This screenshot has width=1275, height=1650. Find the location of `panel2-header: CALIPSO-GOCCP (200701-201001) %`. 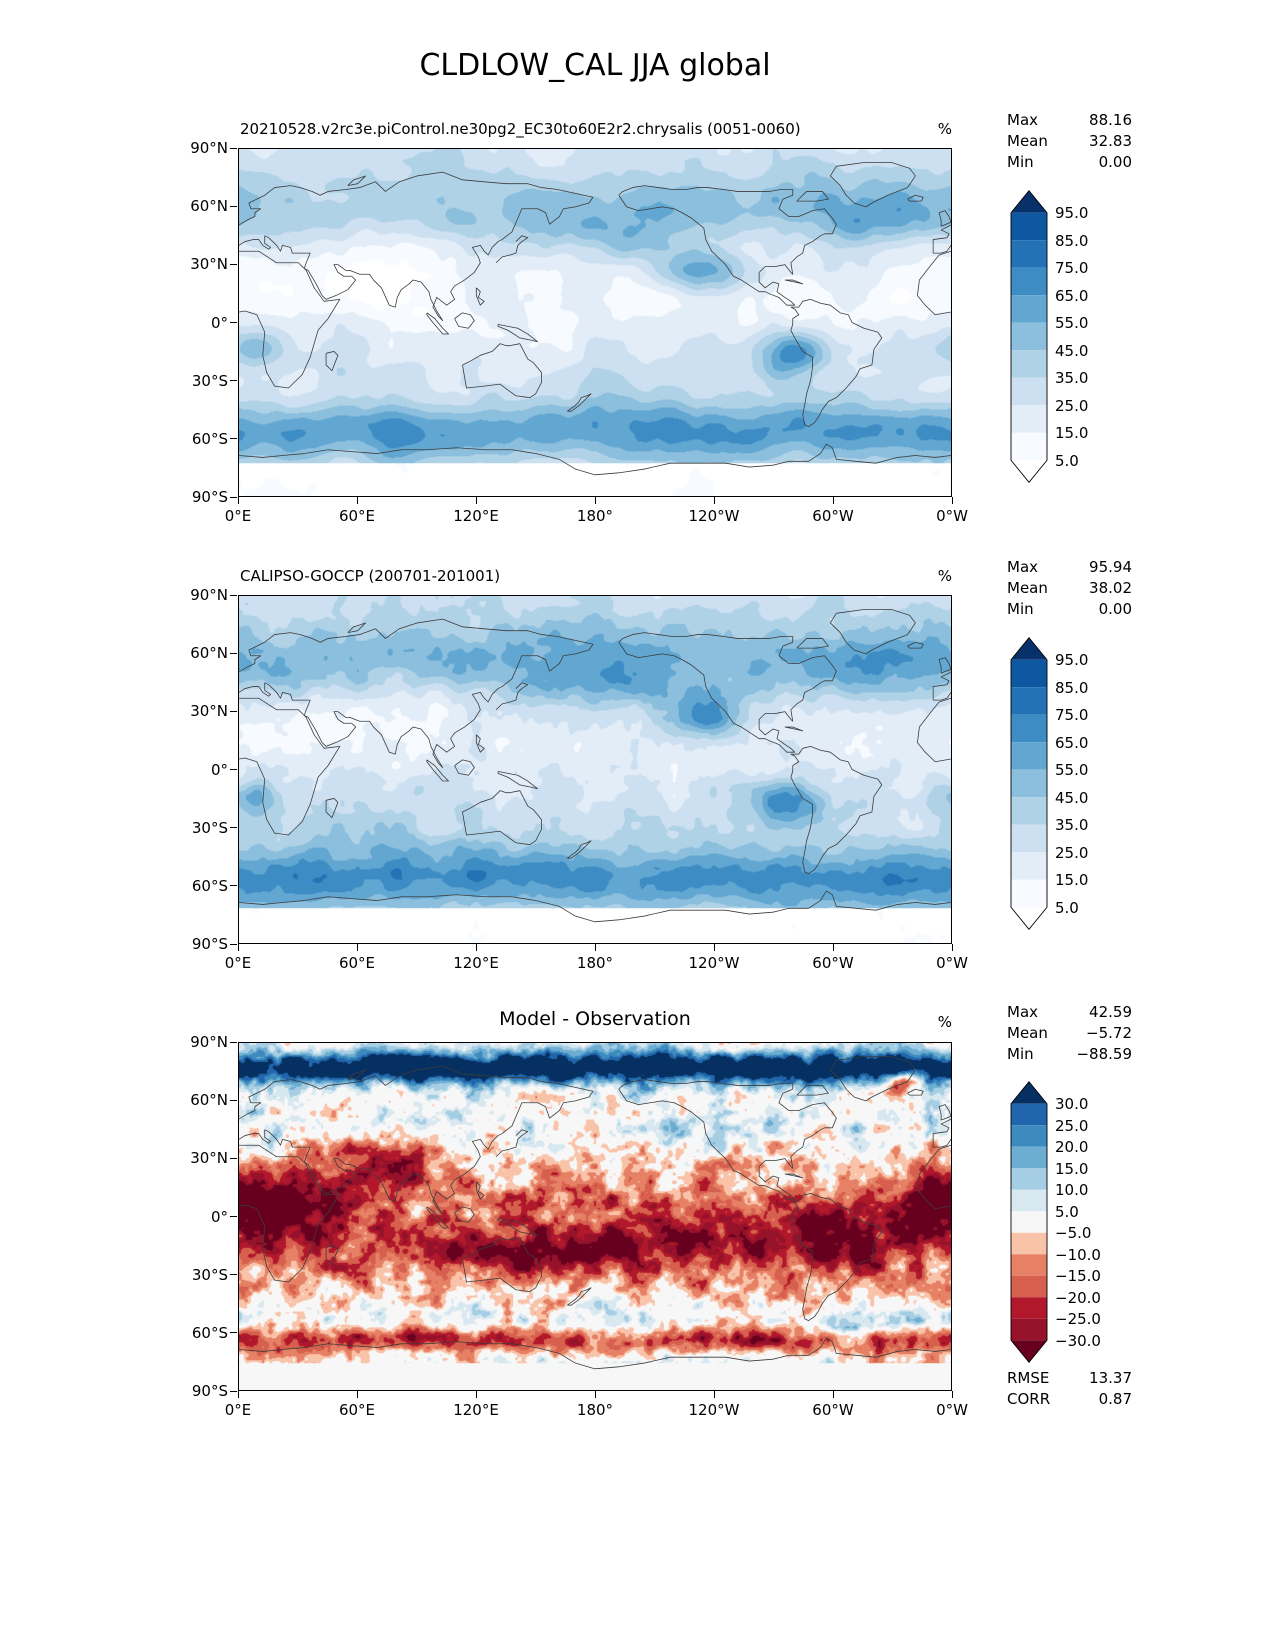

panel2-header: CALIPSO-GOCCP (200701-201001) % is located at coordinates (595, 578).